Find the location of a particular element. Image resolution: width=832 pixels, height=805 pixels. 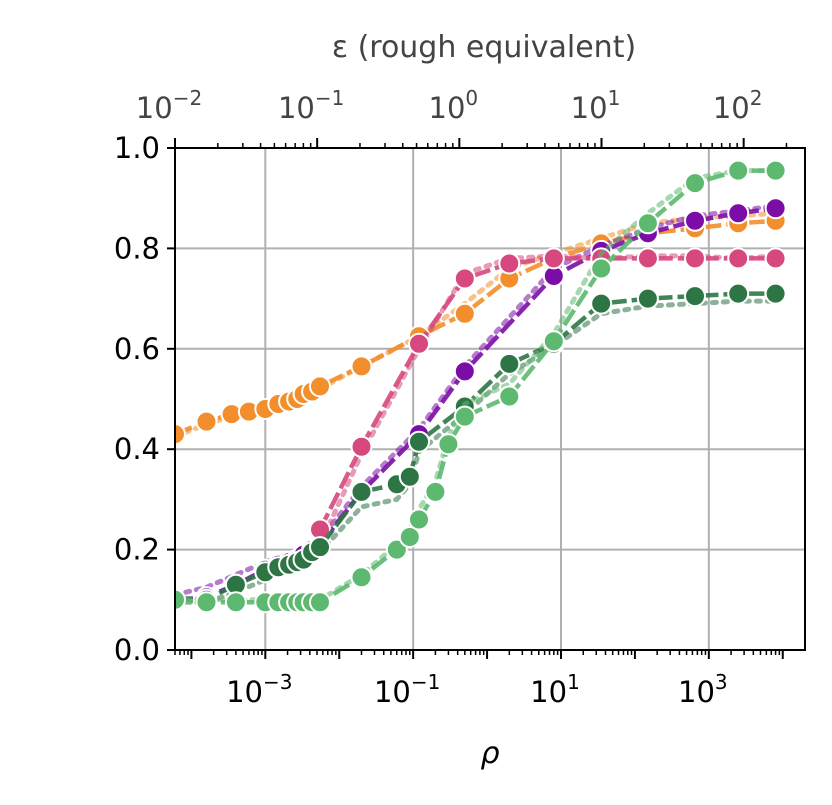

top-axis-title: ε (rough equivalent) is located at coordinates (484, 47).